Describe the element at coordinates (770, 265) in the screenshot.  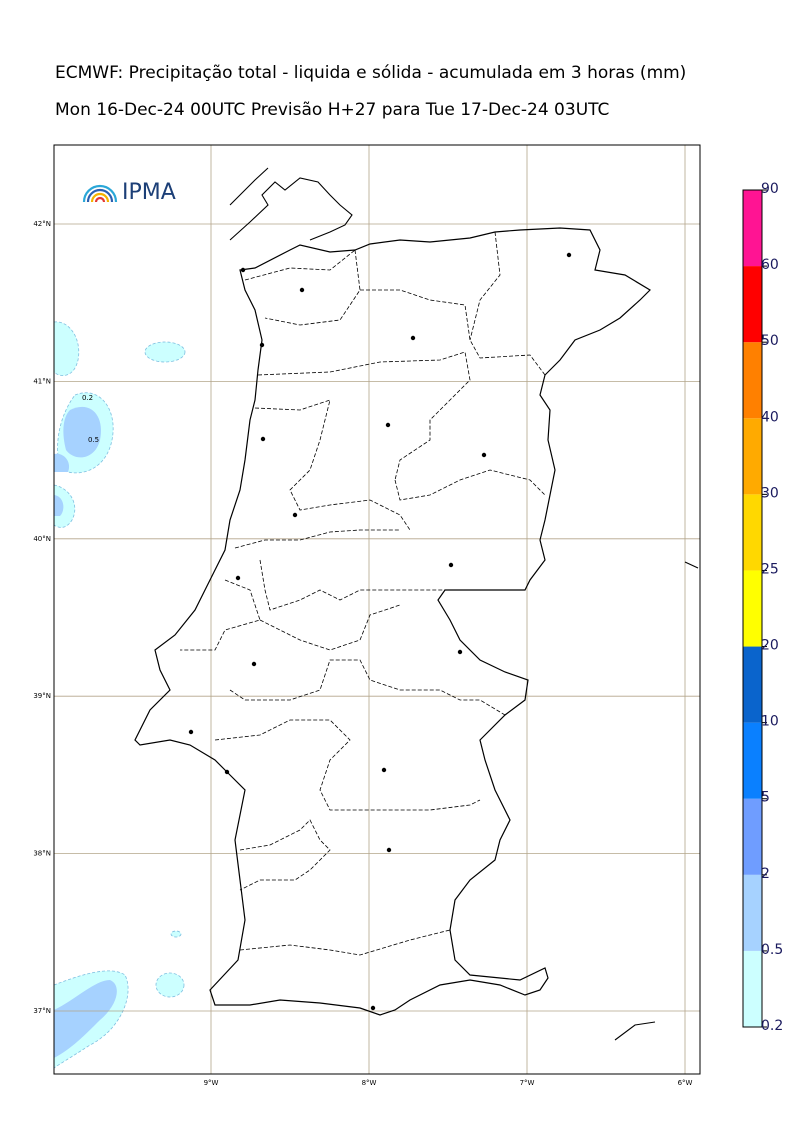
I see `colorbar-label: 60` at that location.